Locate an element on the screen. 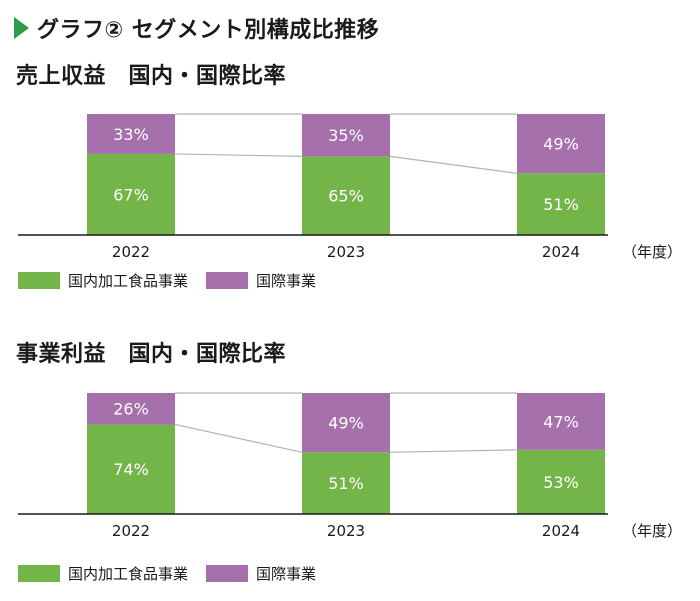 The height and width of the screenshot is (601, 700). bar-label-international-2024: 47% is located at coordinates (561, 421).